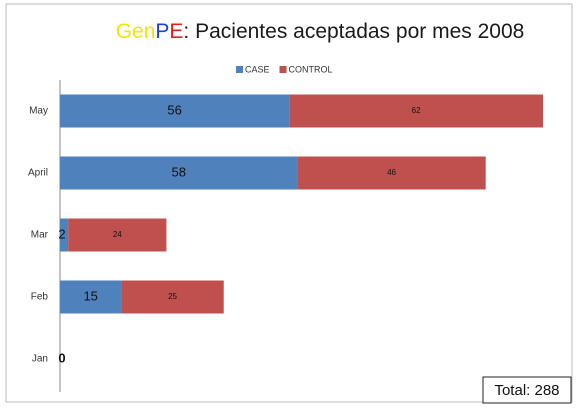 The image size is (577, 410). I want to click on chart-title: GenPE: Pacientes aceptadas por mes 2008, so click(320, 31).